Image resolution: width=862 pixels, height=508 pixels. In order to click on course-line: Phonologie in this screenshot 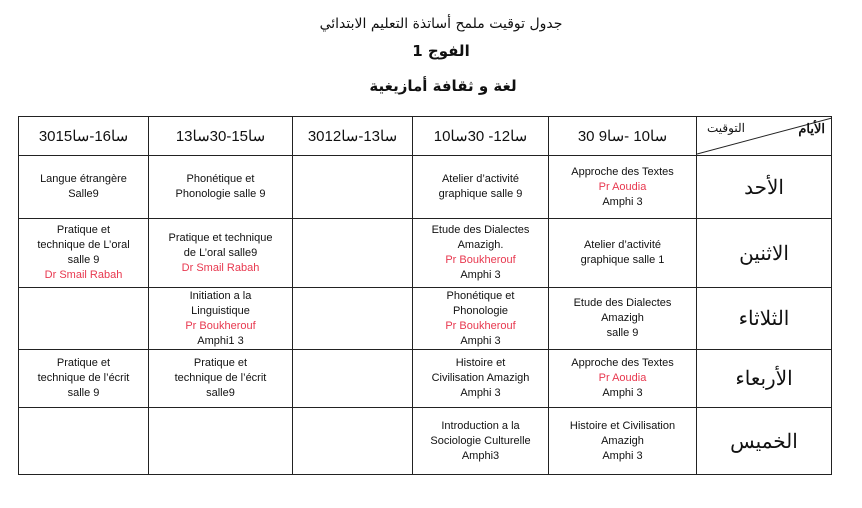, I will do `click(480, 310)`.